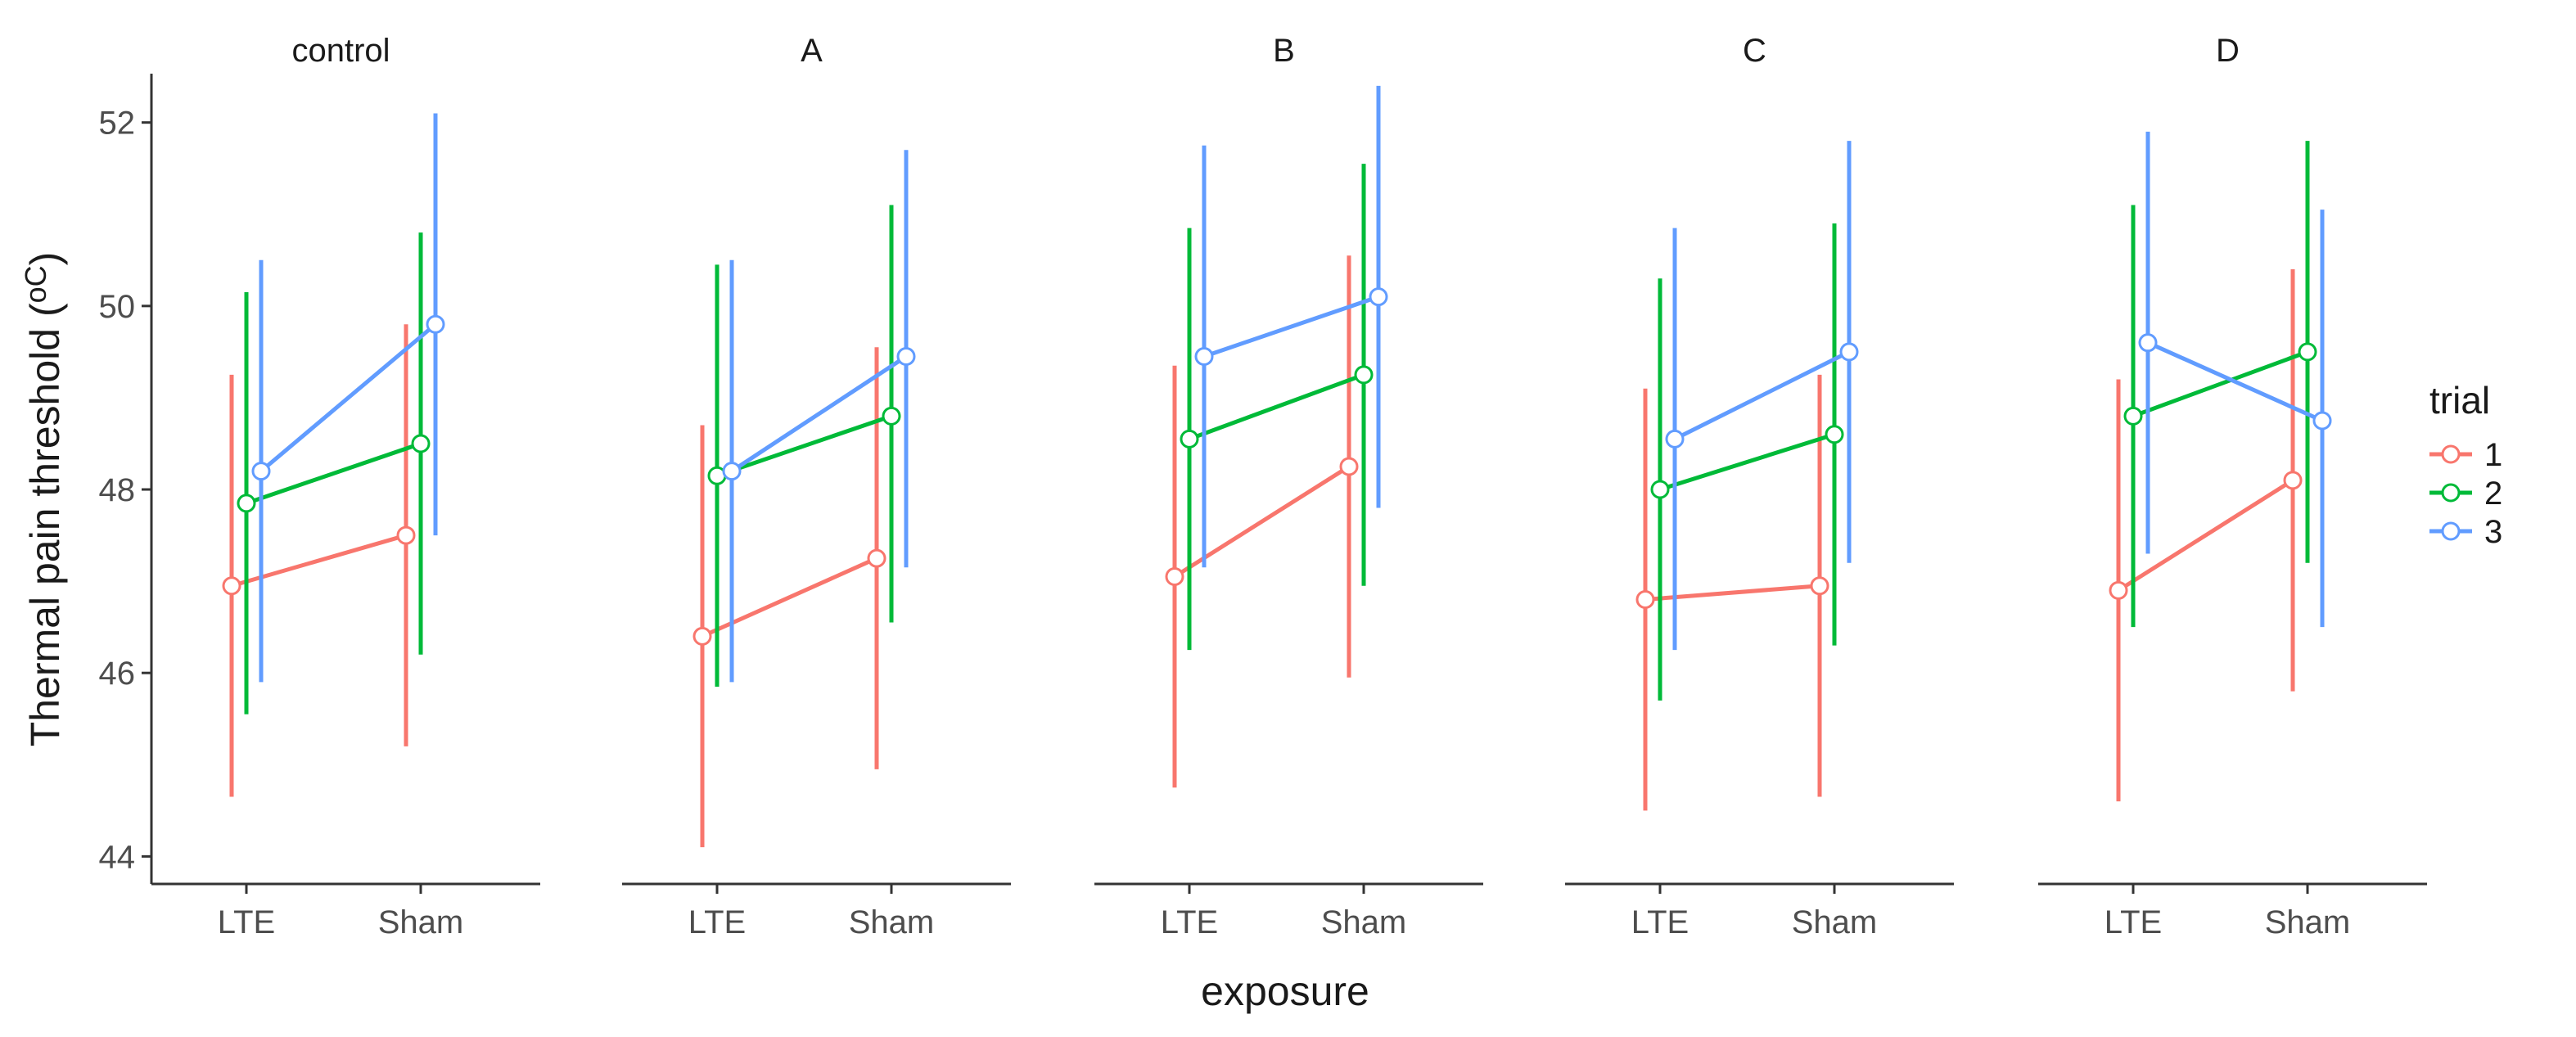 This screenshot has height=1037, width=2576. I want to click on legend-item-2: 2, so click(2465, 494).